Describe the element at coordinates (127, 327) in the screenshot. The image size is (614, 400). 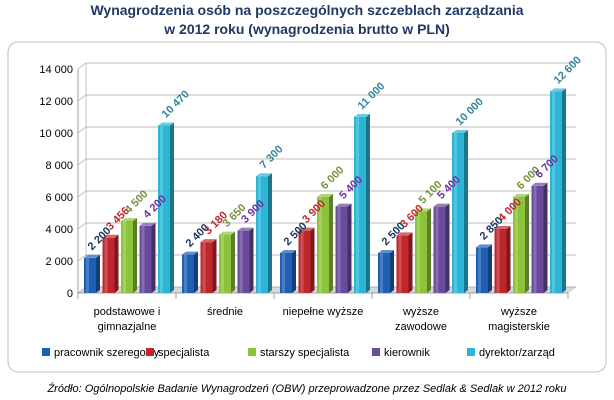
I see `category-label: gimnazjalne` at that location.